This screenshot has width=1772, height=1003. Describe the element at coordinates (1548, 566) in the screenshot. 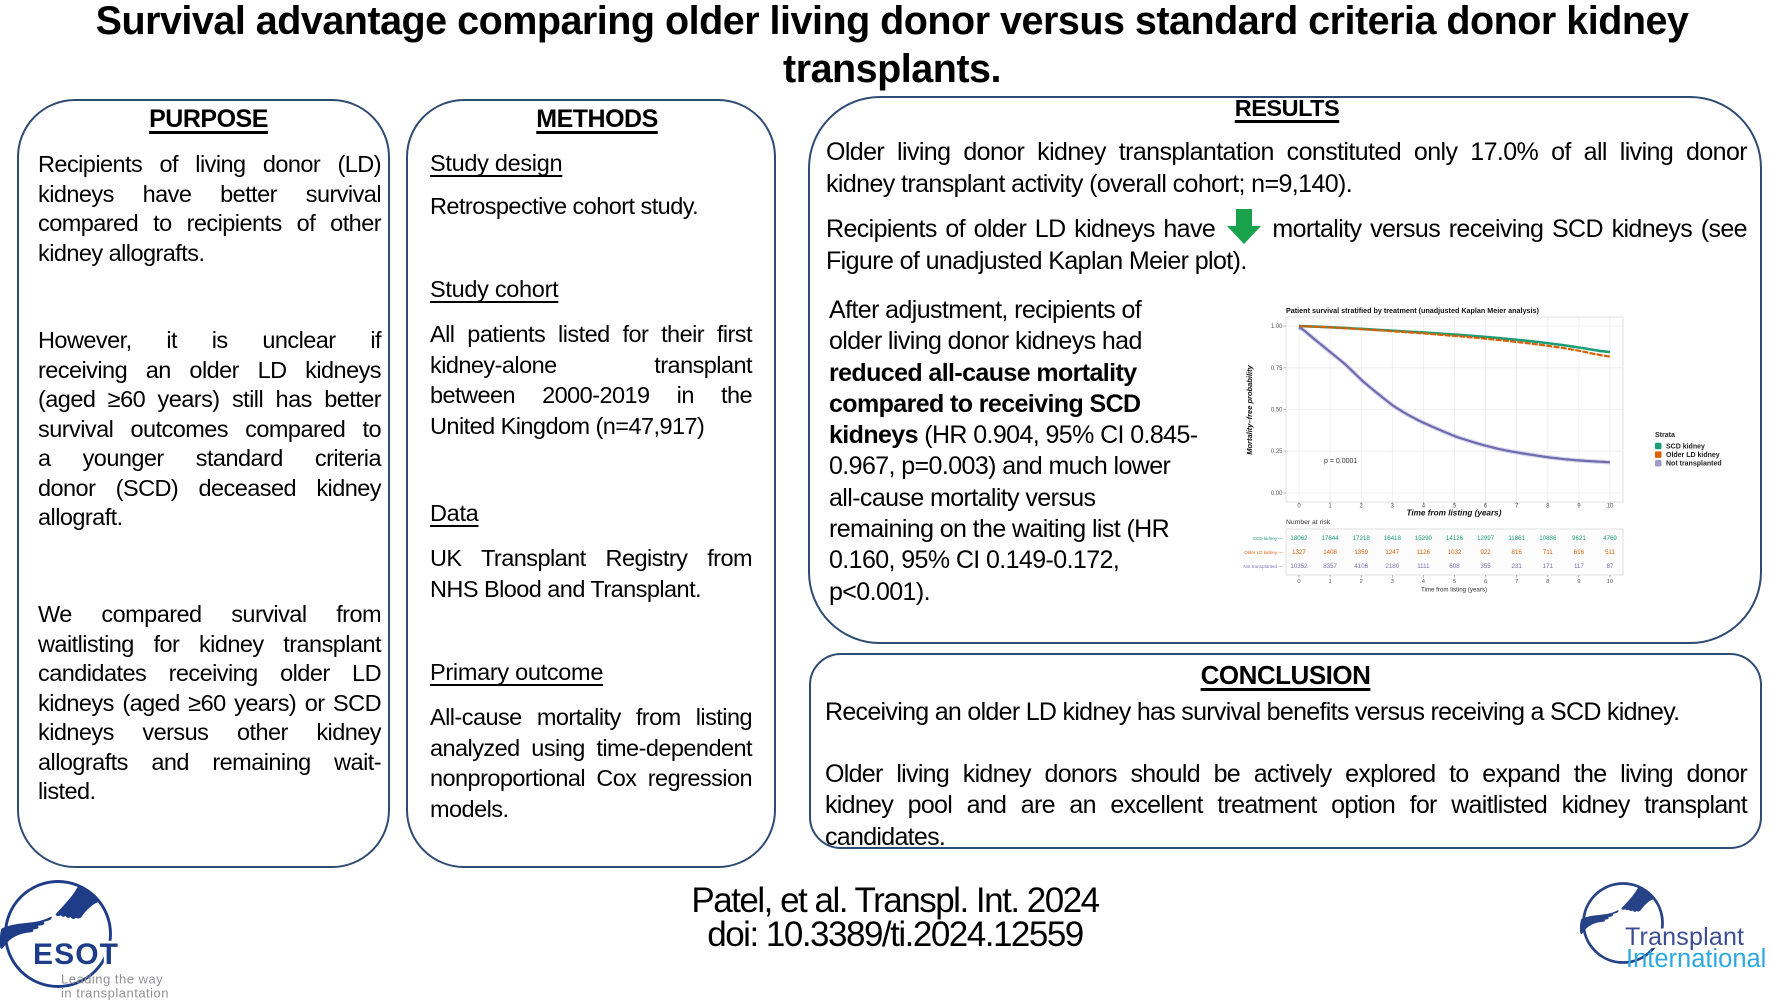

I see `svg-text: 171` at that location.